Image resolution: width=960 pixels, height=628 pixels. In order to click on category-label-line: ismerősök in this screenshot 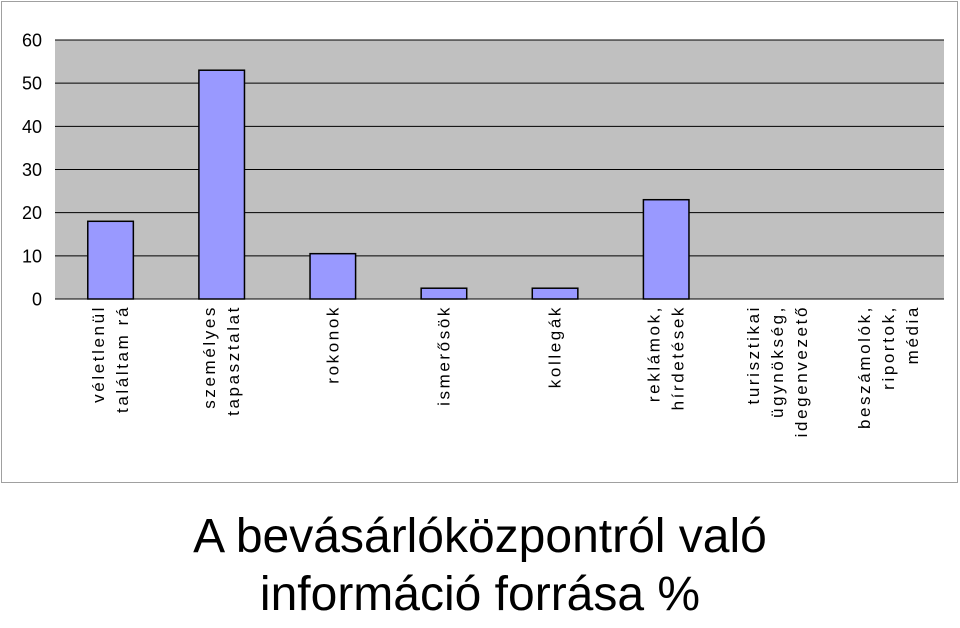, I will do `click(443, 355)`.